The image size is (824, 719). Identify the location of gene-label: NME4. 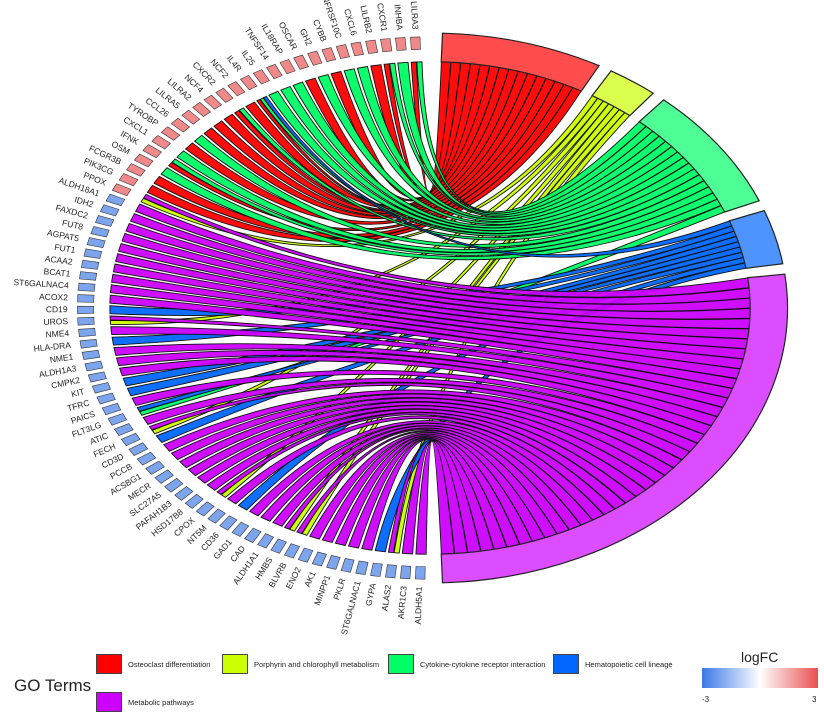
(57, 334).